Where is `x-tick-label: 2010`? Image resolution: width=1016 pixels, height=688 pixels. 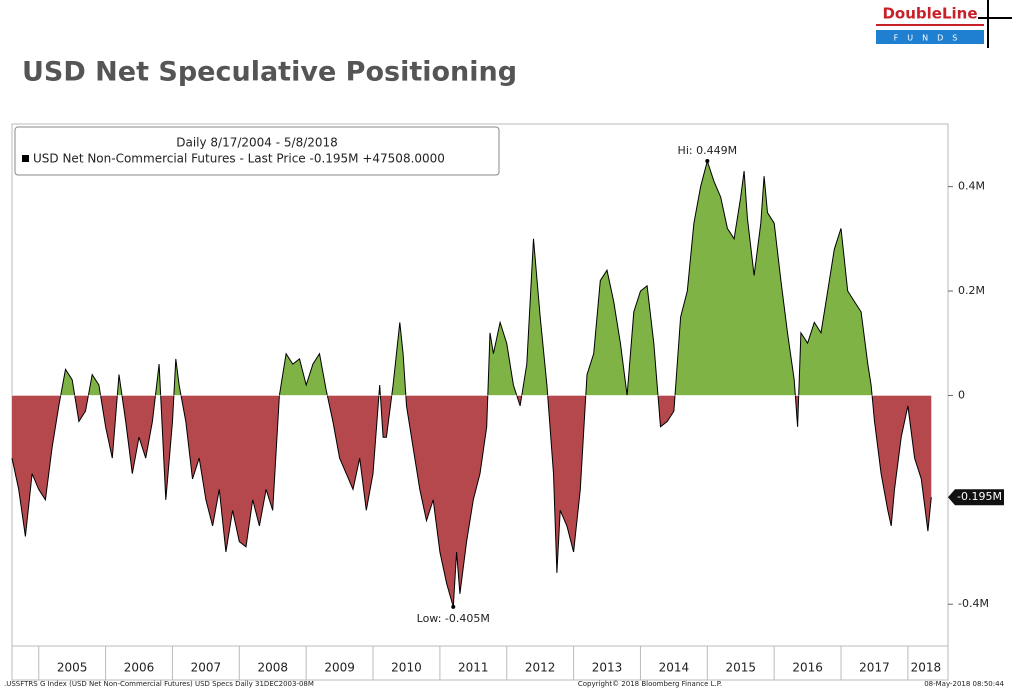
x-tick-label: 2010 is located at coordinates (406, 668).